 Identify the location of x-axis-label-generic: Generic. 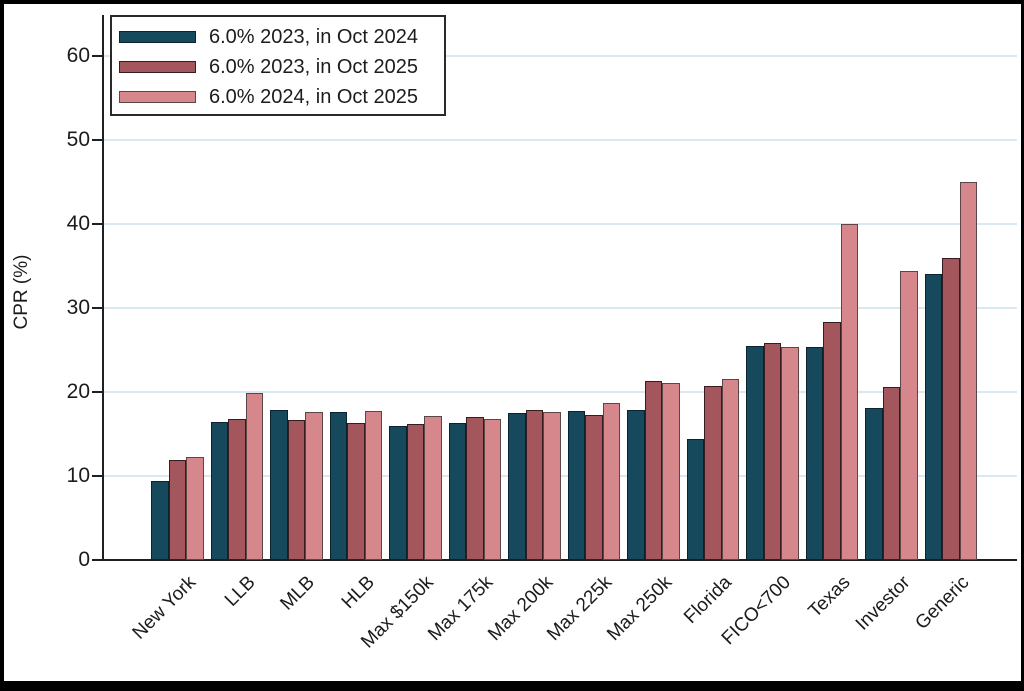
(942, 603).